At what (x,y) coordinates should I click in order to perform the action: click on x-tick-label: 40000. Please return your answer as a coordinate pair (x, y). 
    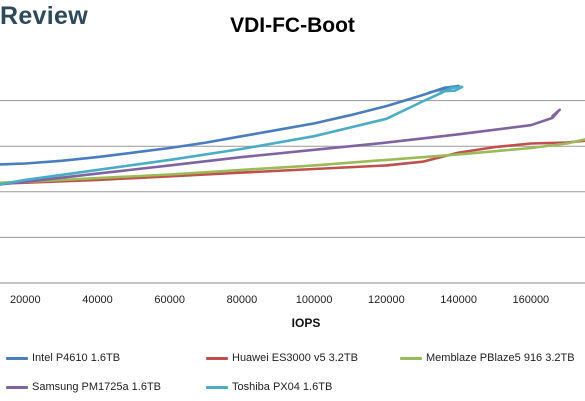
    Looking at the image, I should click on (97, 300).